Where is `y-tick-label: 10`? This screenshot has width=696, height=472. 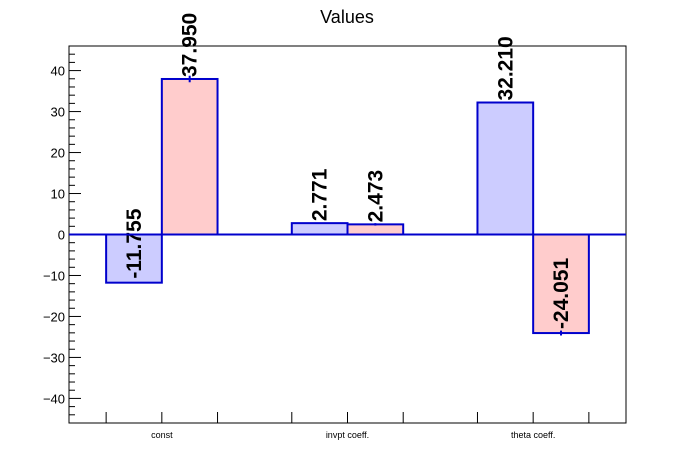
y-tick-label: 10 is located at coordinates (58, 194).